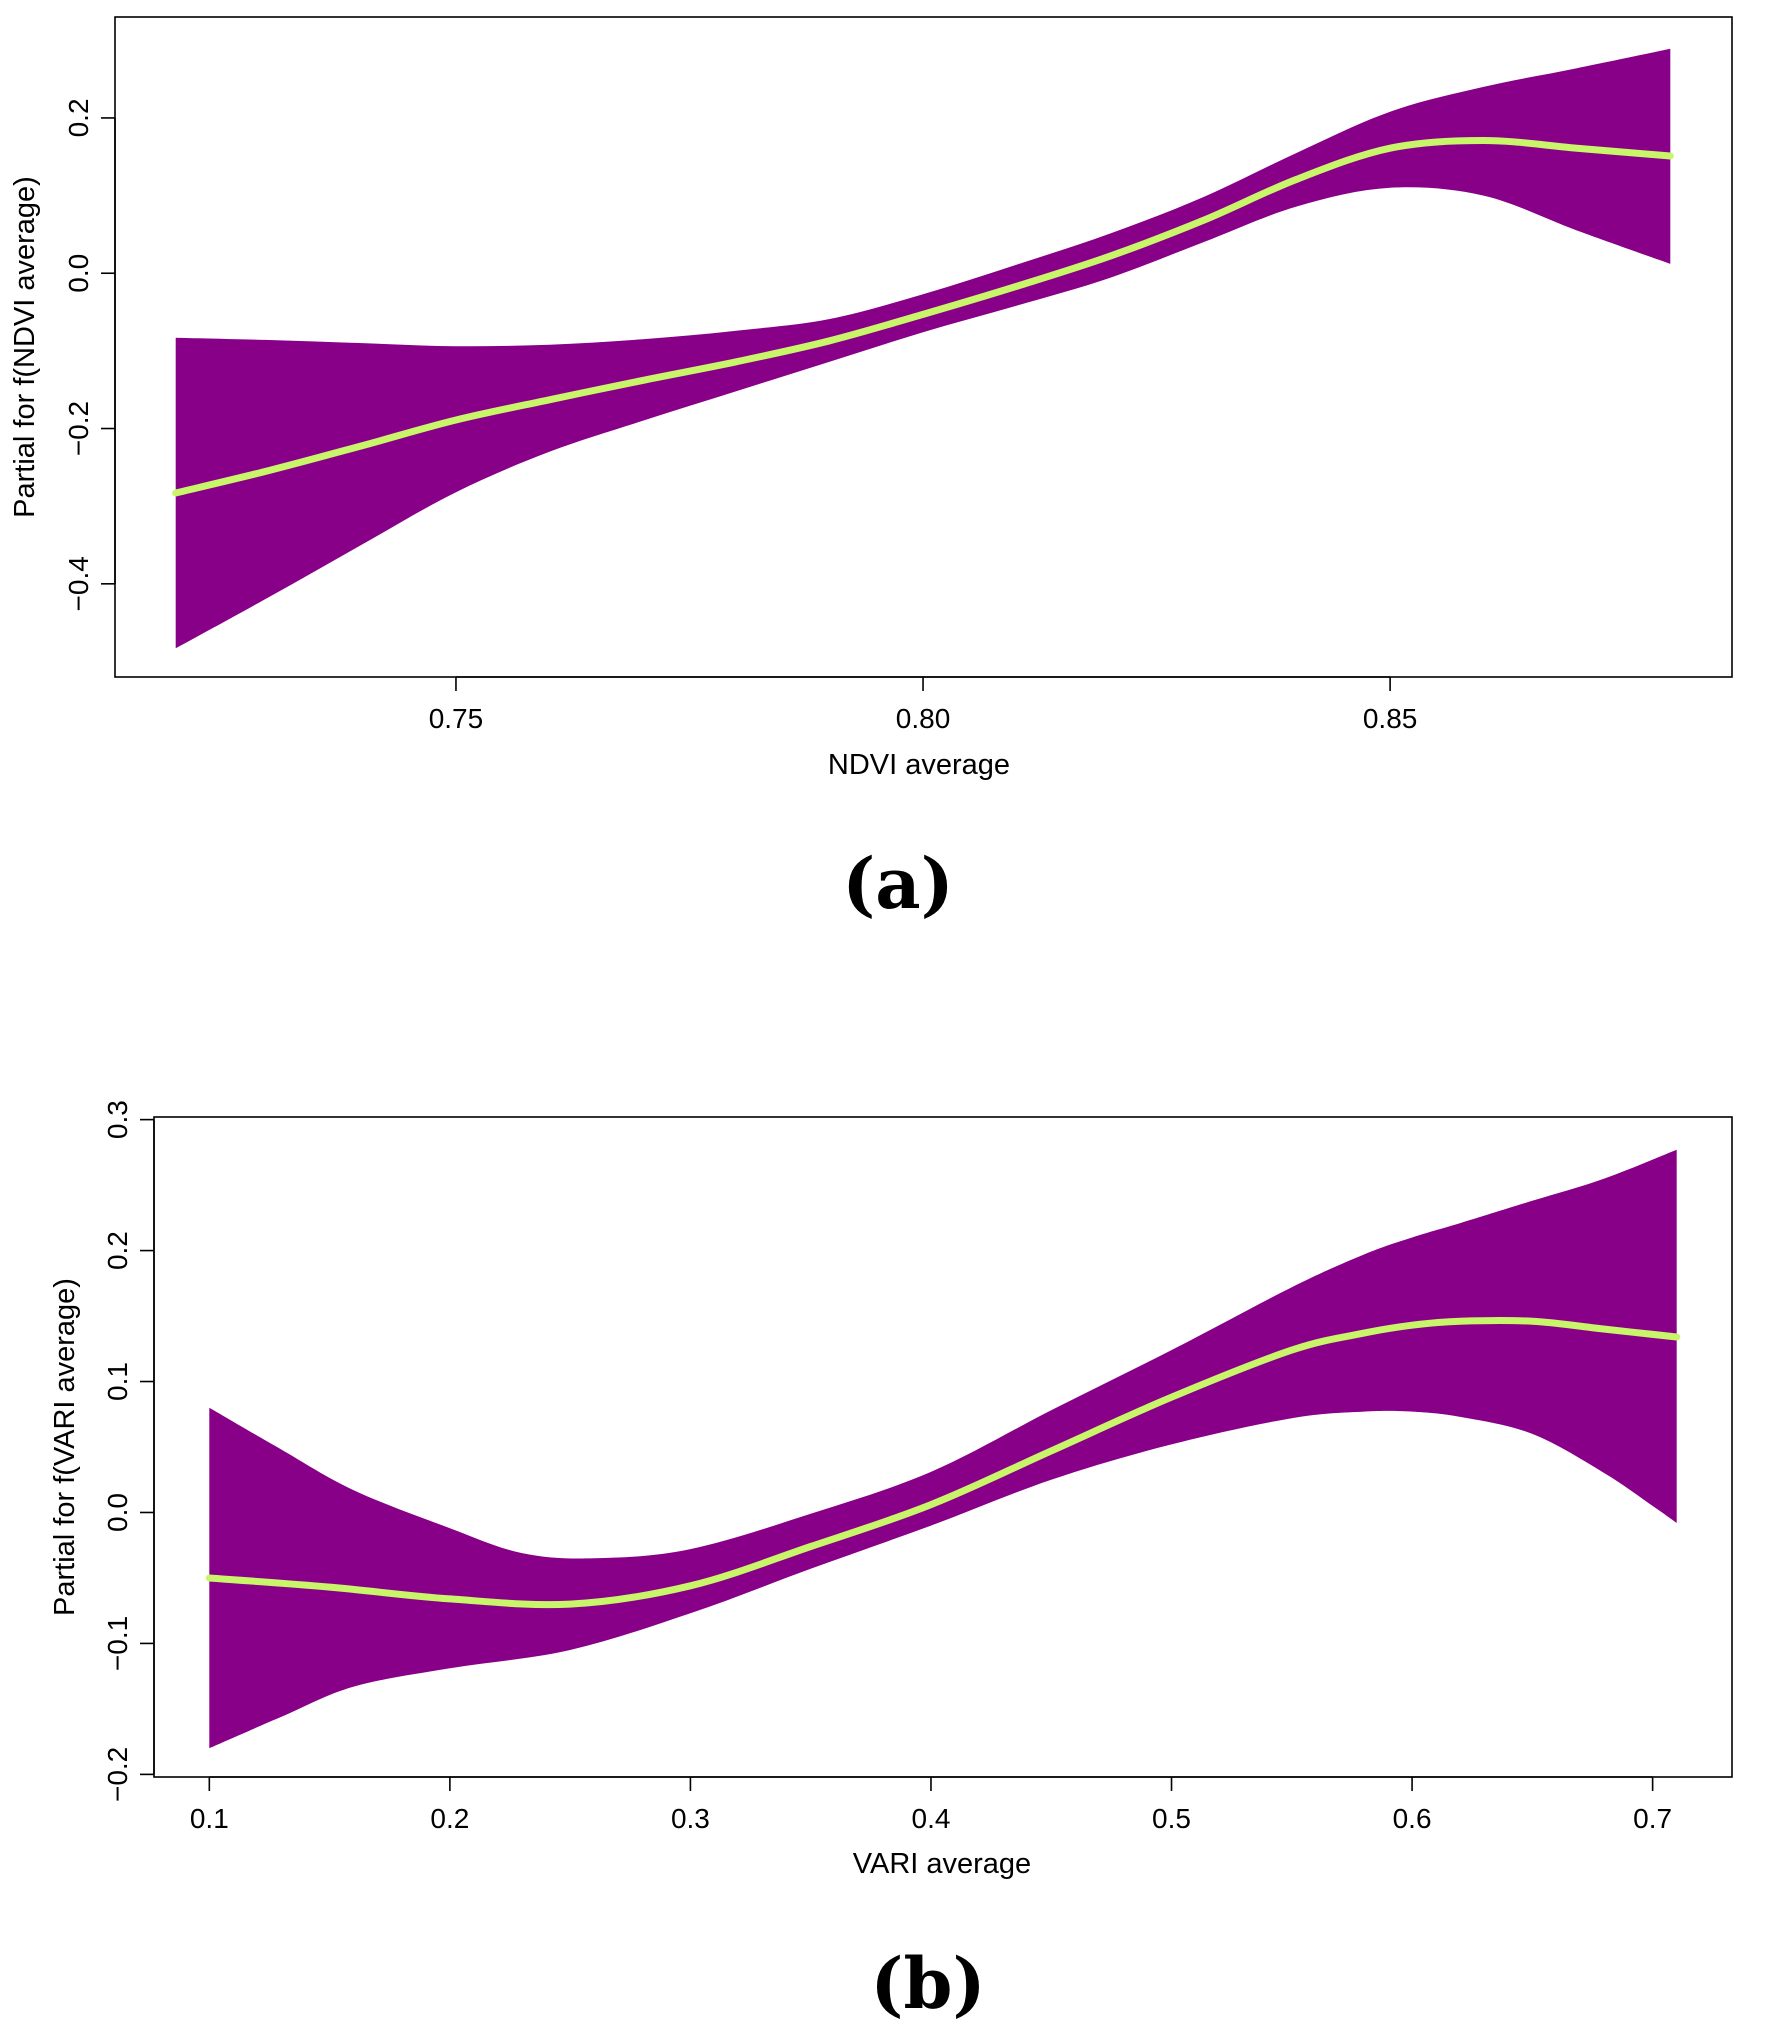 The width and height of the screenshot is (1784, 2031). I want to click on panel-a-x-axis-label: NDVI average, so click(919, 765).